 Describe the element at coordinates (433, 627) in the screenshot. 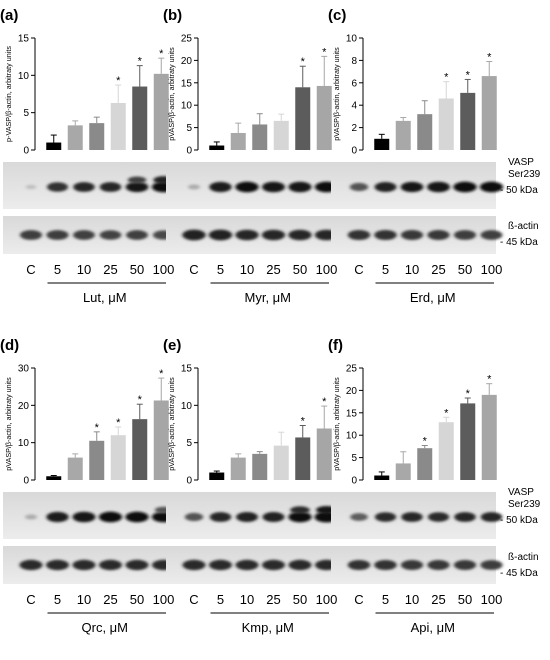

I see `x-axis-title: Api, μM` at that location.